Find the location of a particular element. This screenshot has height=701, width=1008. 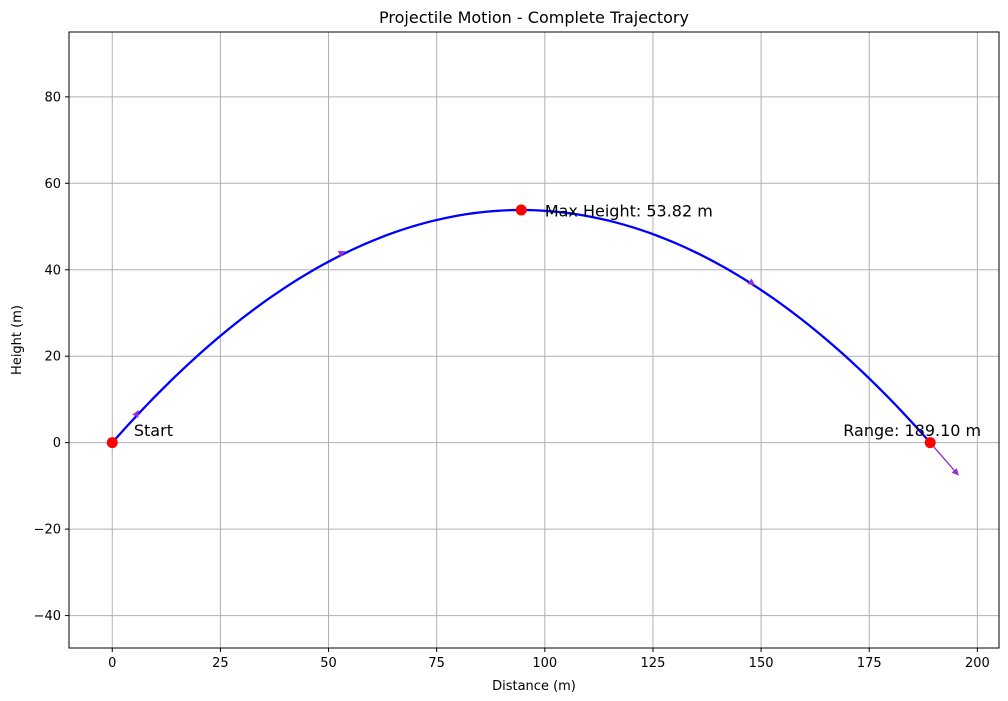

x-tick-label: 0 is located at coordinates (112, 663).